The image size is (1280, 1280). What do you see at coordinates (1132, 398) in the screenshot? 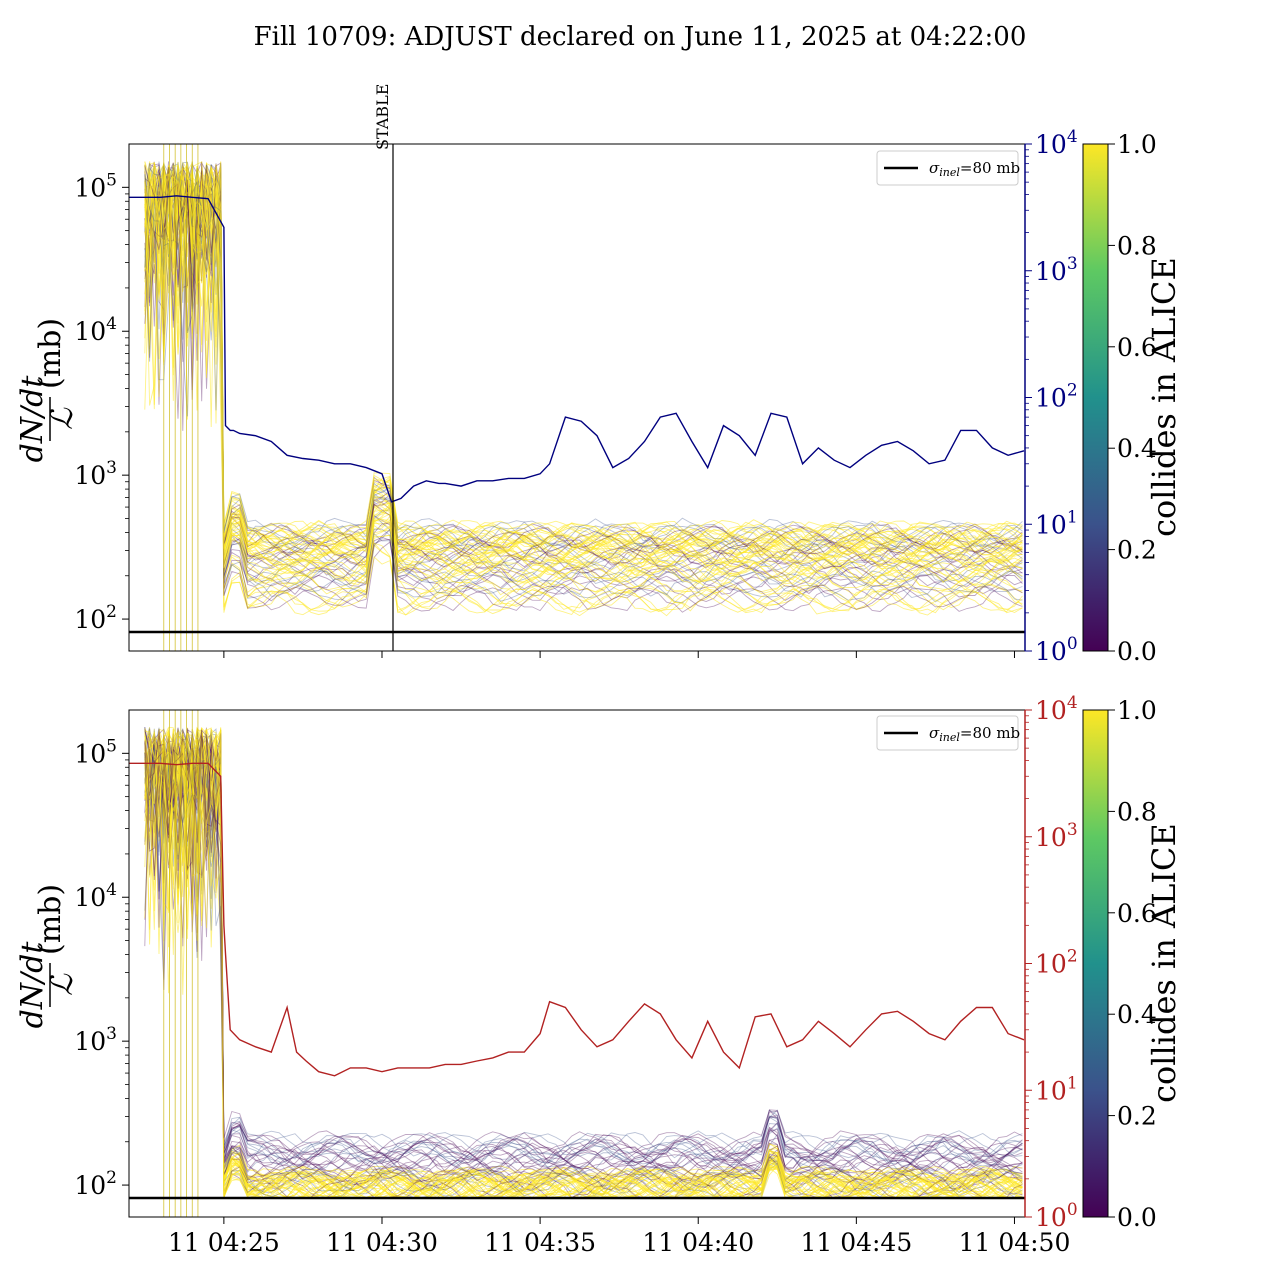
I see `colorbar-top: 0.0 0.2 0.4 0.6 0.8 1.0 collides in ALICE` at bounding box center [1132, 398].